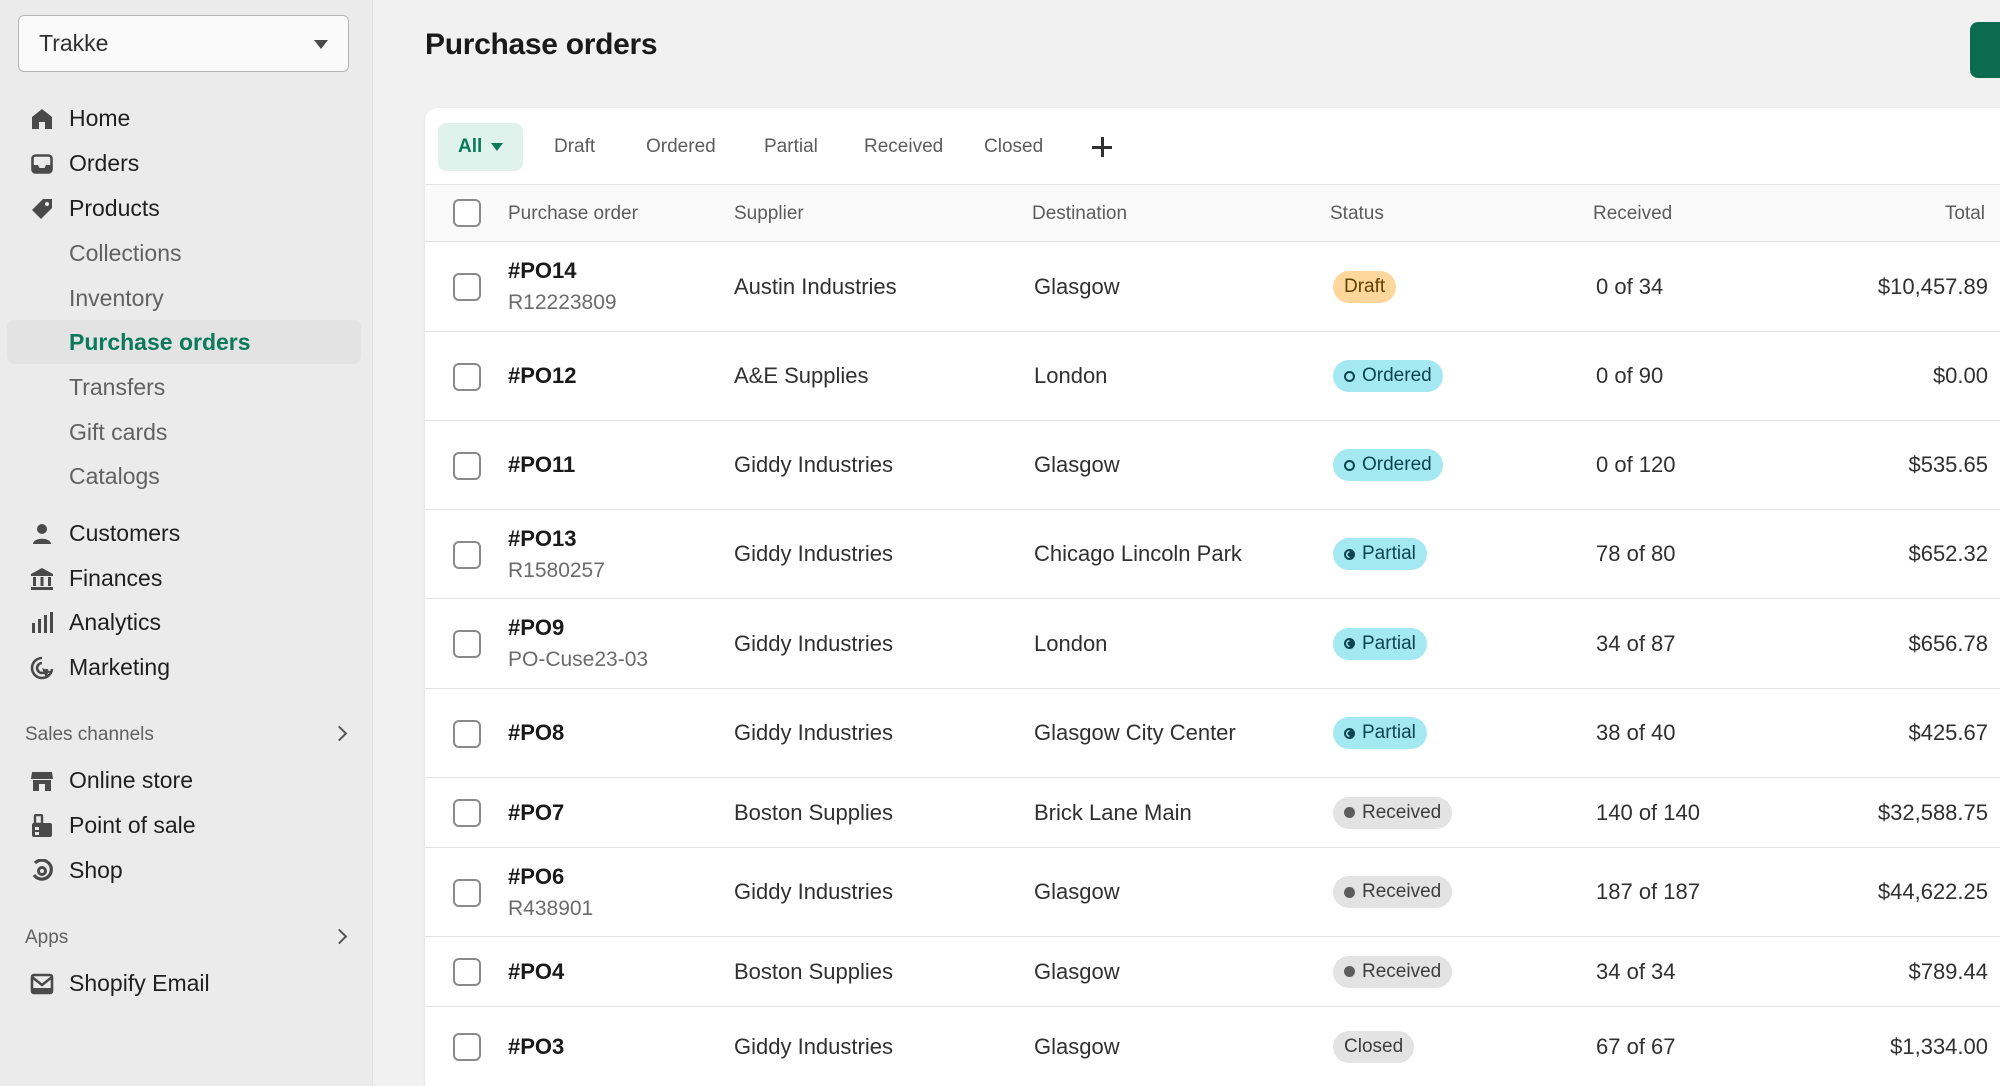  What do you see at coordinates (536, 876) in the screenshot?
I see `po-number: #PO6` at bounding box center [536, 876].